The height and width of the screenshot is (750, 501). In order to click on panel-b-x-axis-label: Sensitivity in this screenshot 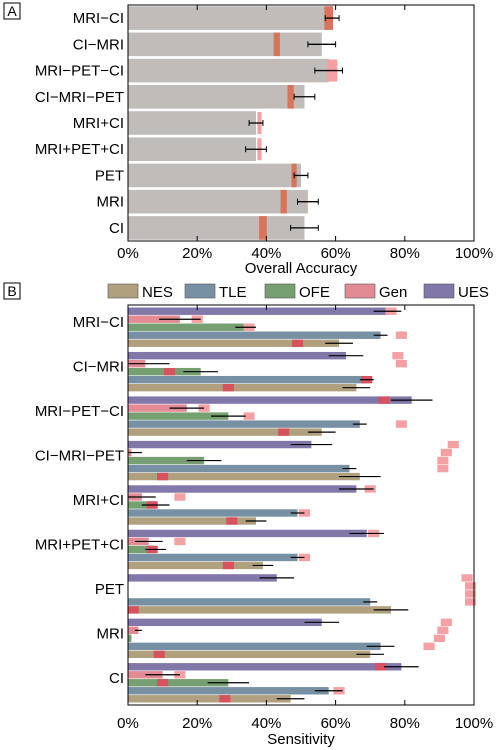, I will do `click(301, 739)`.